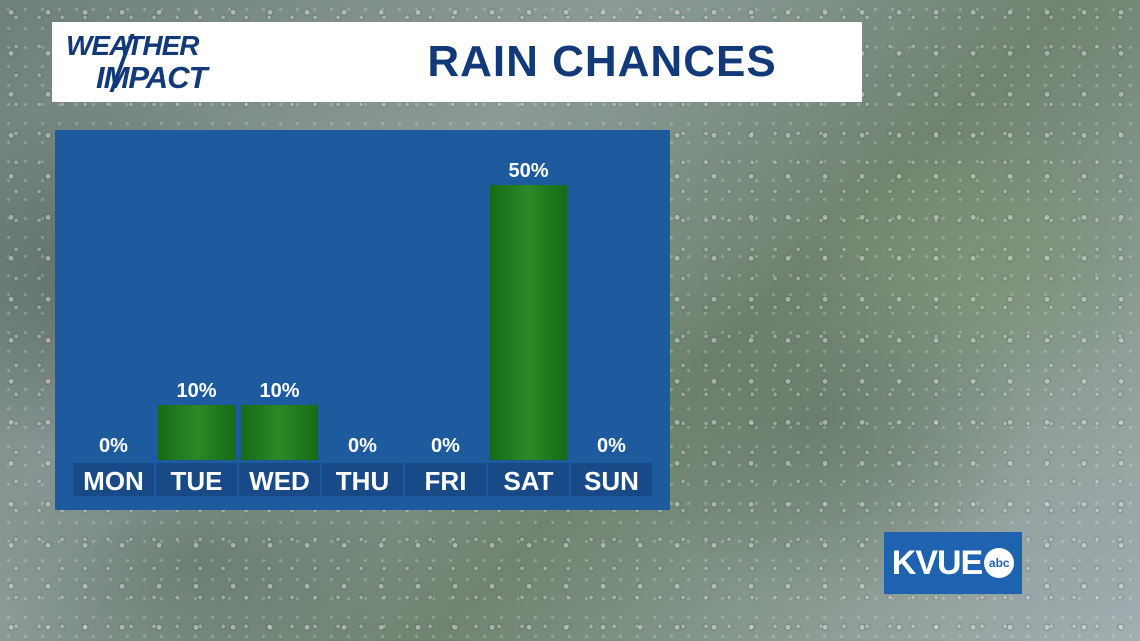 This screenshot has height=641, width=1140. I want to click on day-label-box-mon, so click(113, 479).